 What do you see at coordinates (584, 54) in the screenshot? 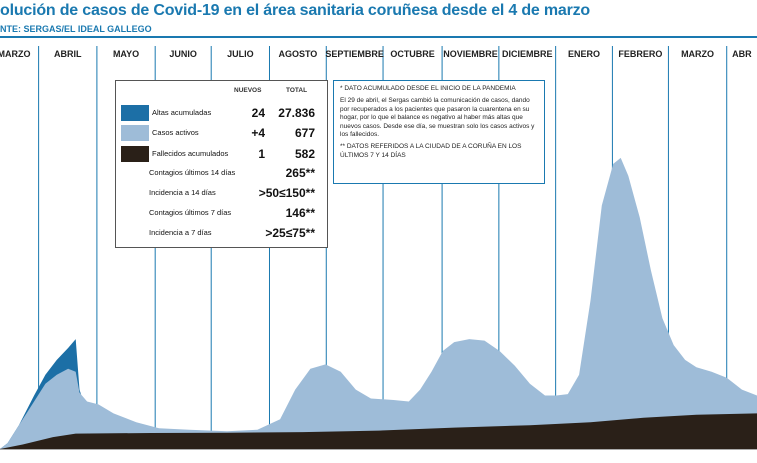
I see `month-label: ENERO` at bounding box center [584, 54].